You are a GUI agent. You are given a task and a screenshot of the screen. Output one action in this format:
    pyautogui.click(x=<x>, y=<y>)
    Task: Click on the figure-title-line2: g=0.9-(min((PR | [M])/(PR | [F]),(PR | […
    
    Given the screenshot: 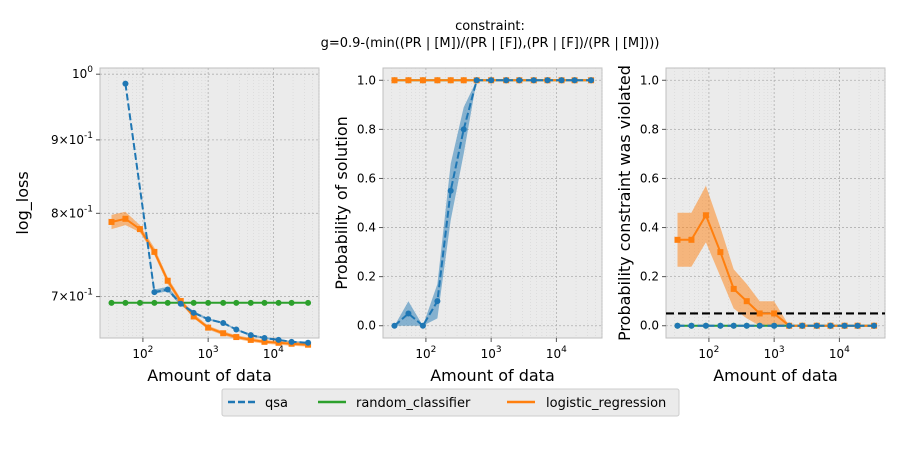 What is the action you would take?
    pyautogui.click(x=490, y=43)
    